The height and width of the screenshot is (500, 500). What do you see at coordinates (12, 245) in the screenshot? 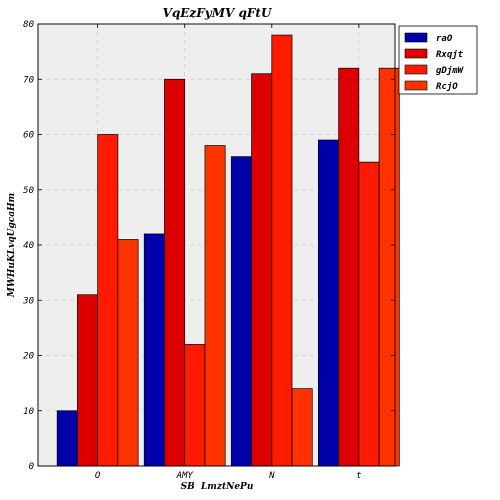
I see `y-axis-label: MWHuKLvqUgcaHm` at bounding box center [12, 245].